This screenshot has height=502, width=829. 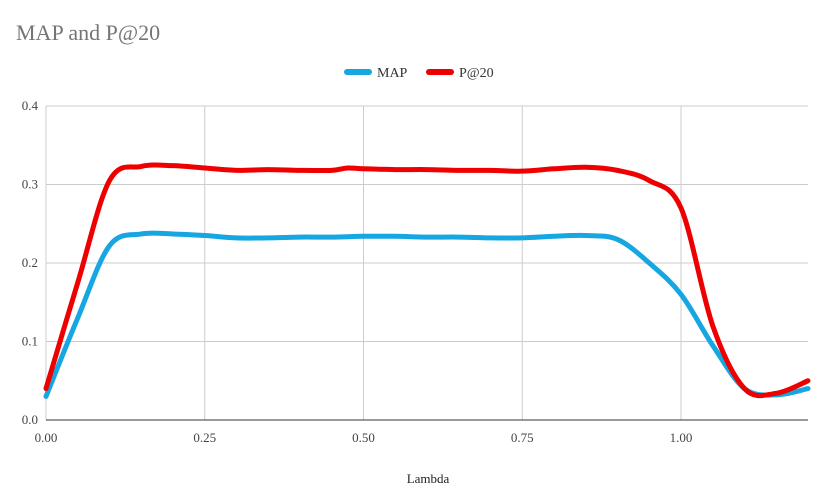 What do you see at coordinates (30, 262) in the screenshot?
I see `y-tick-label: 0.2` at bounding box center [30, 262].